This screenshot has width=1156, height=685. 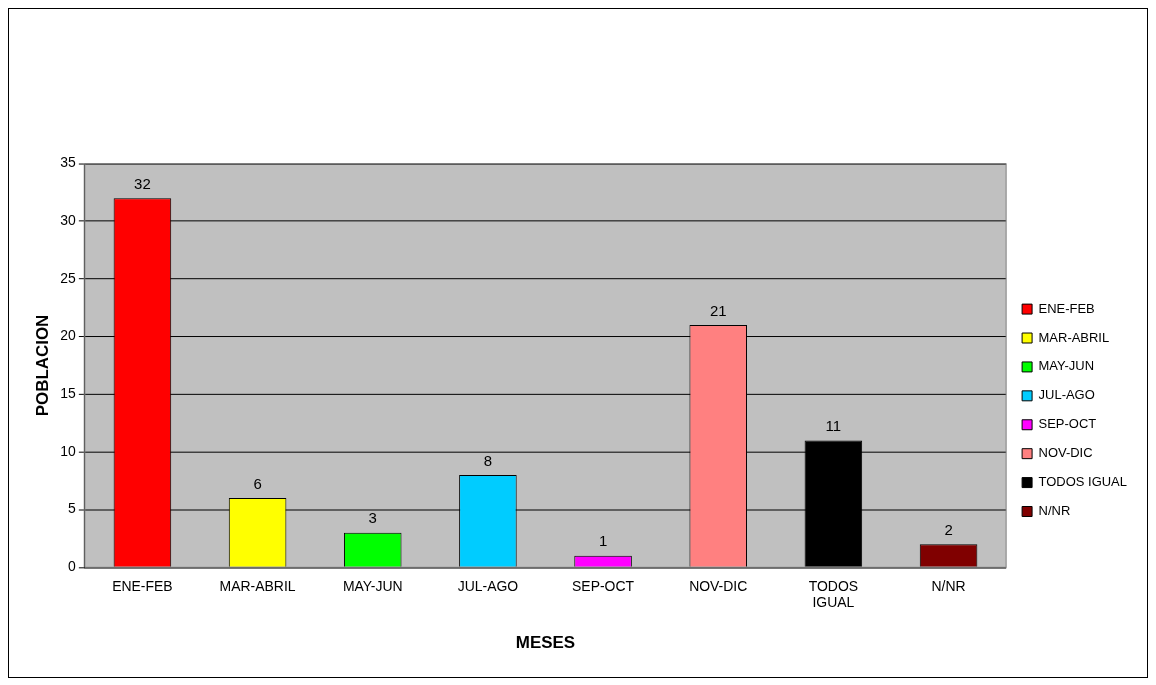 I want to click on y-tick-label: 5, so click(x=72, y=508).